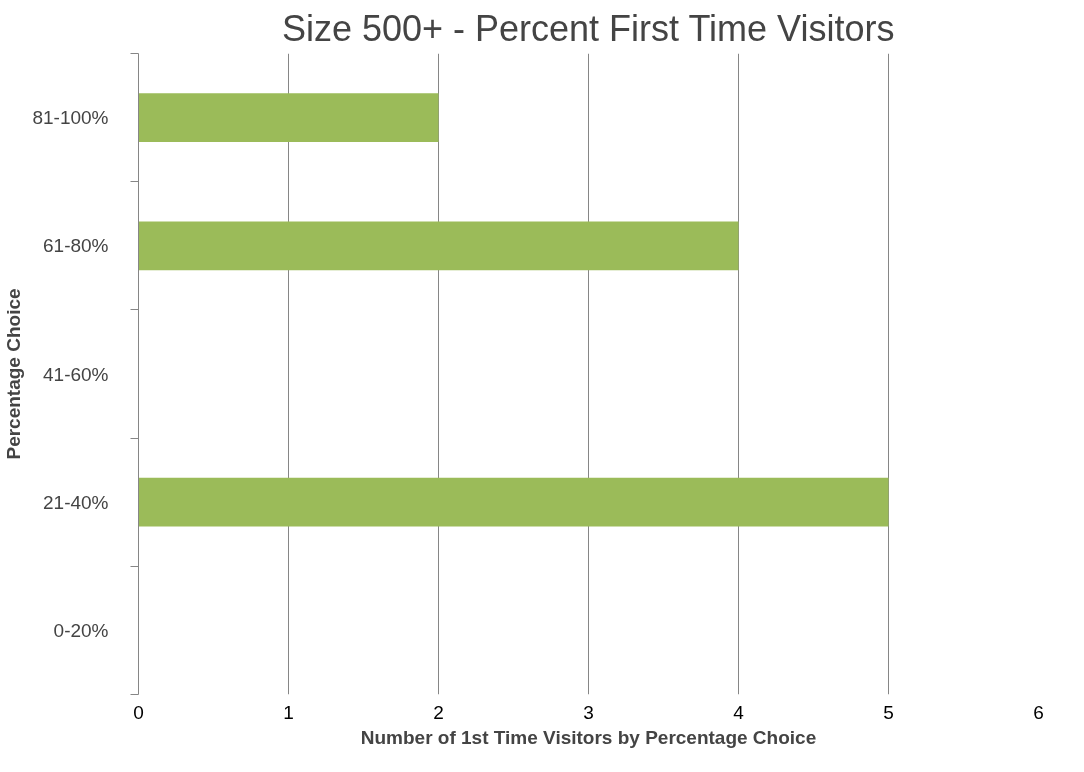 The height and width of the screenshot is (772, 1084). Describe the element at coordinates (81, 630) in the screenshot. I see `y-tick-label: 0-20%` at that location.